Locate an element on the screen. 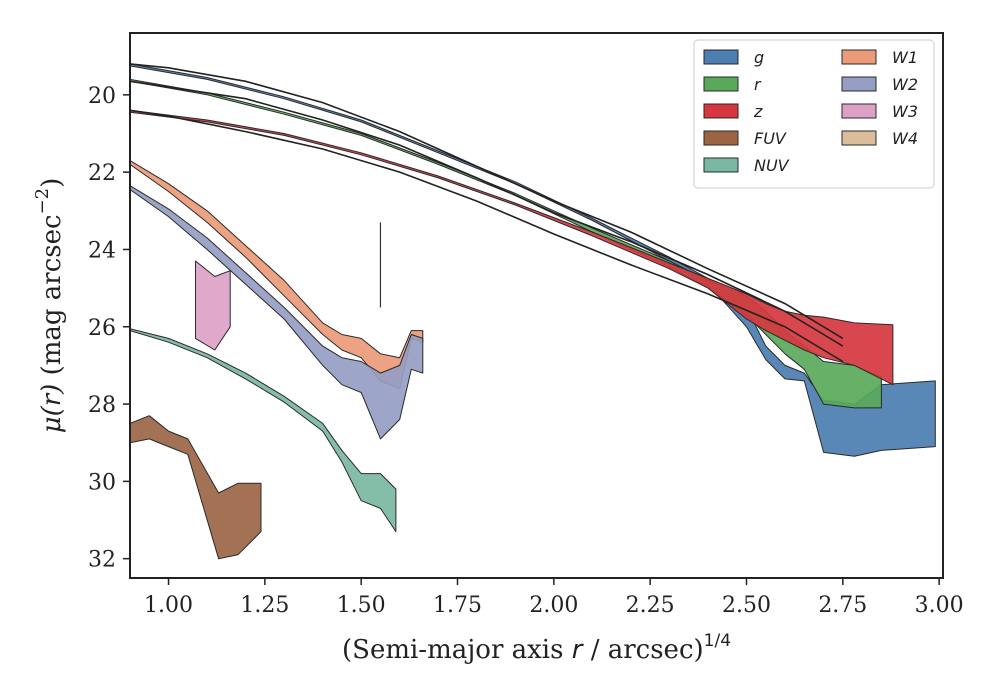 Image resolution: width=1000 pixels, height=700 pixels. y-tick-label: 24 is located at coordinates (102, 250).